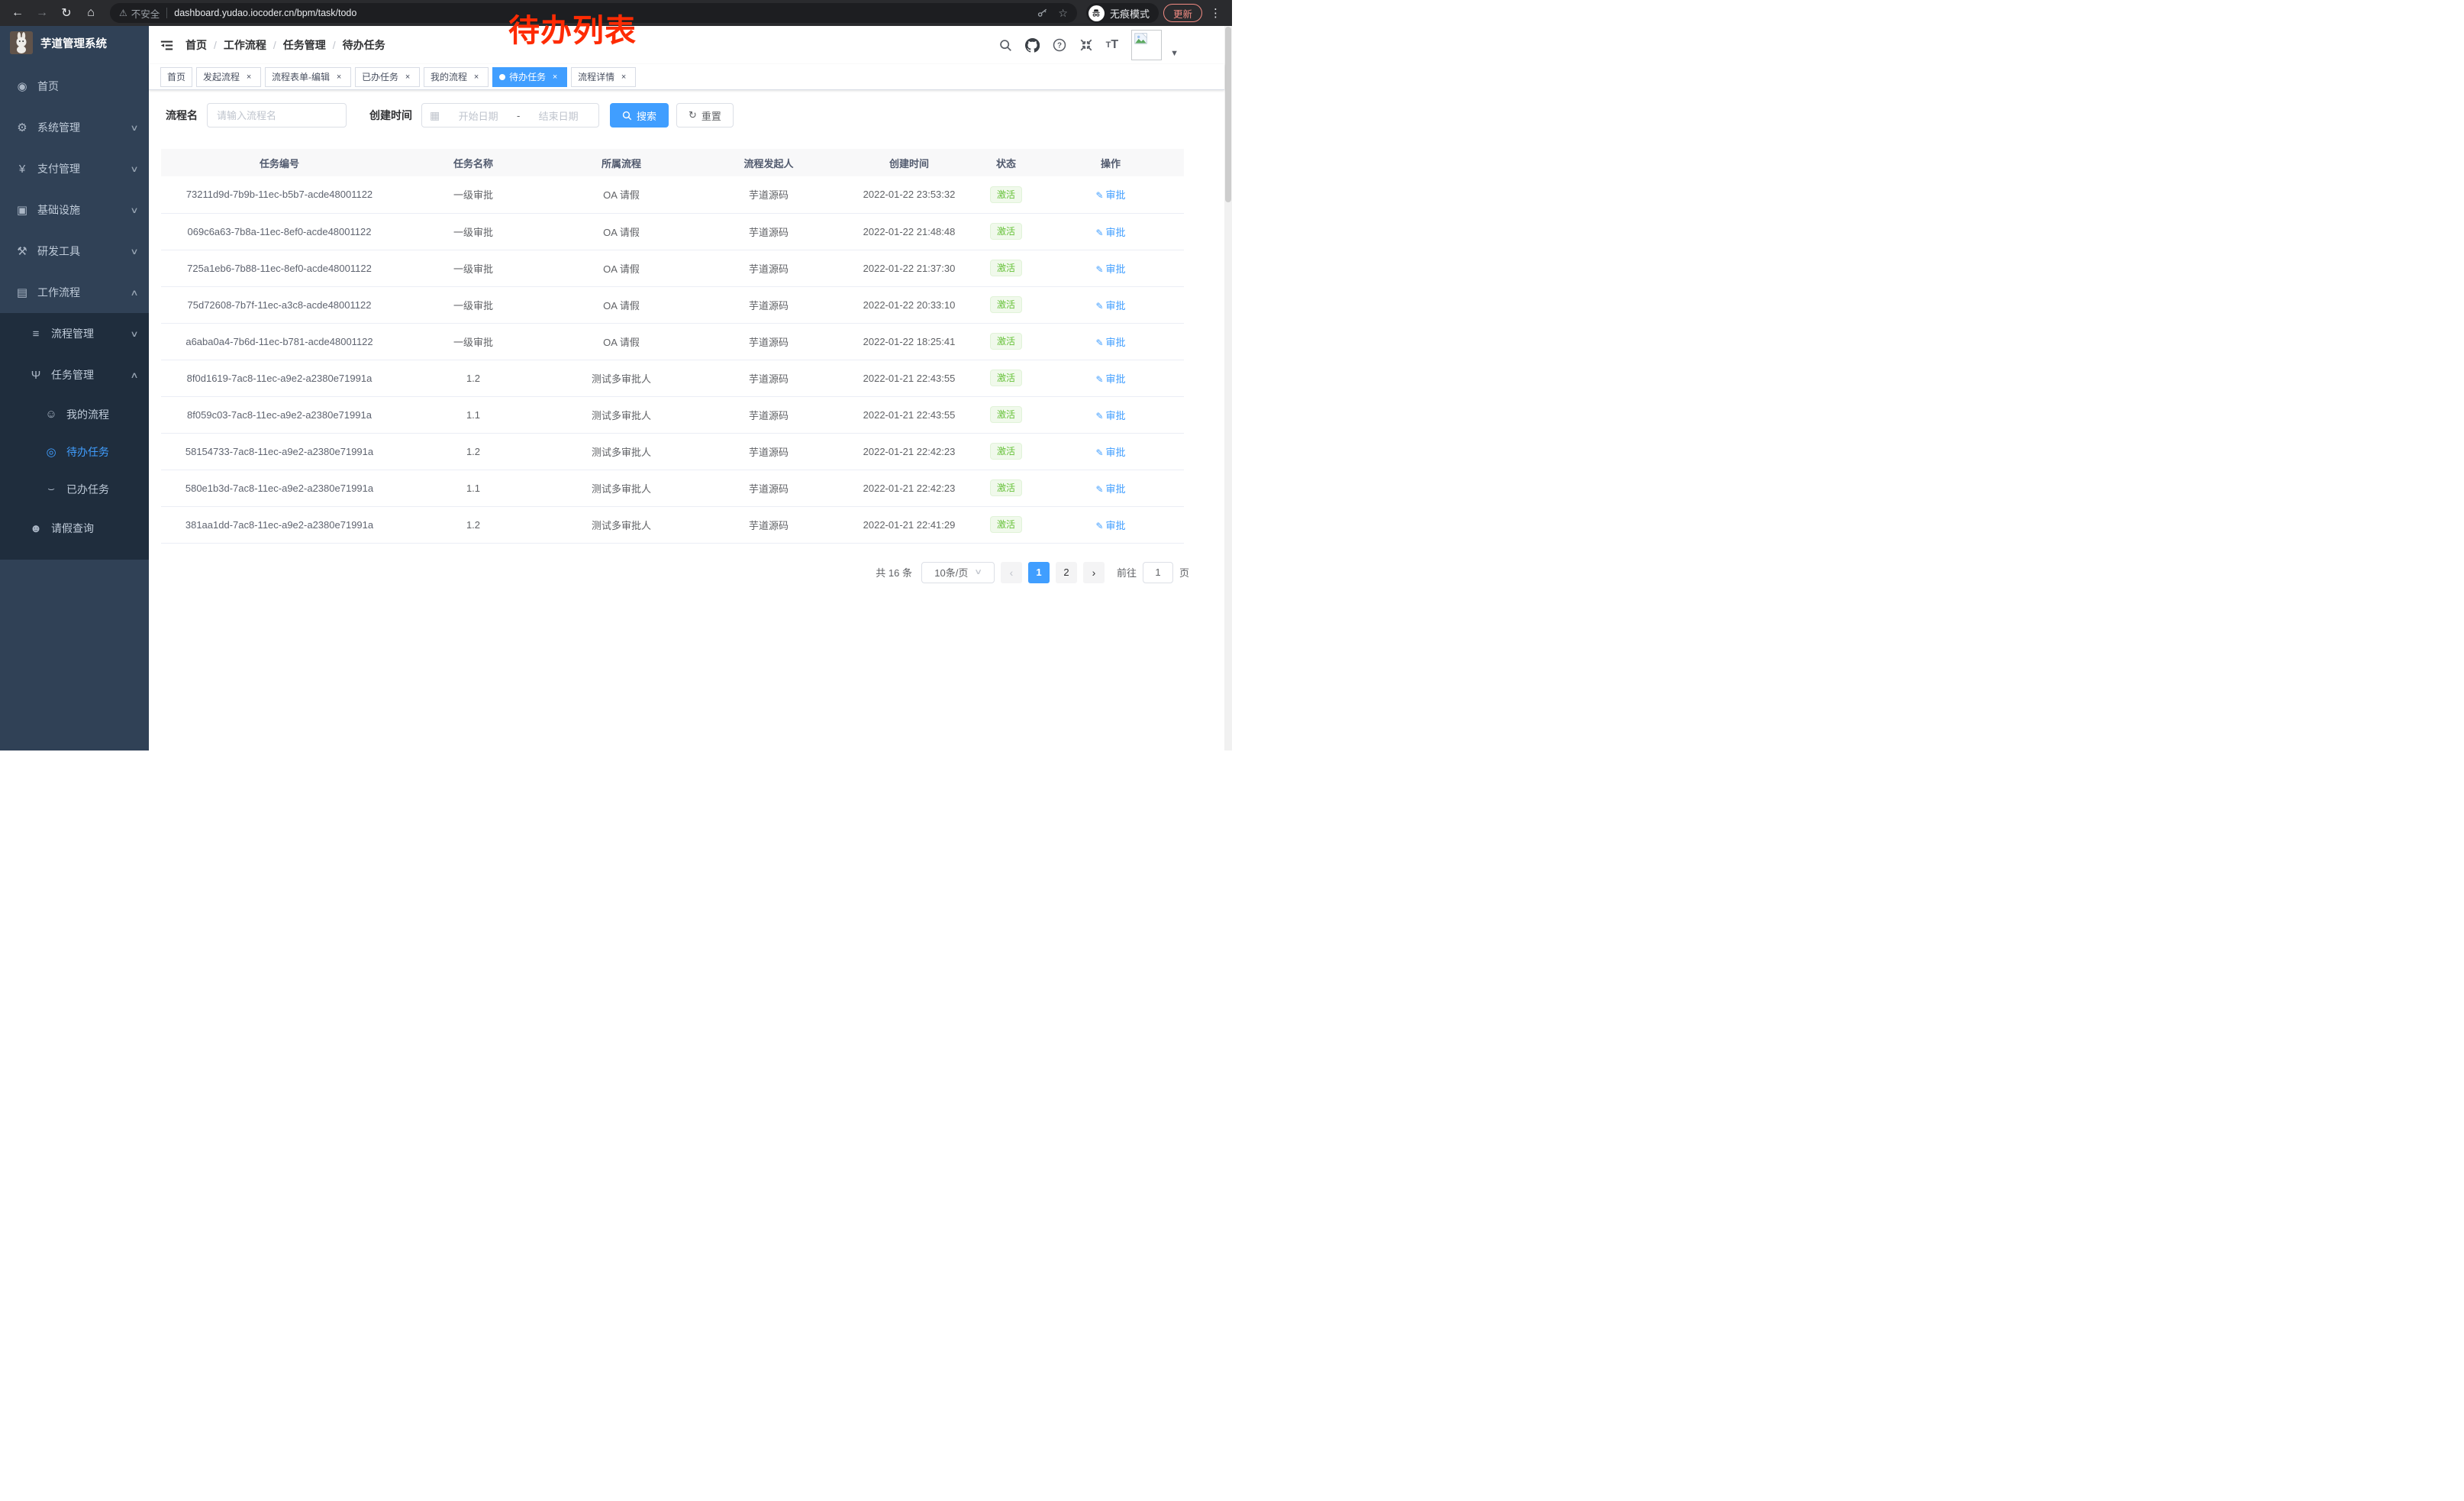 The height and width of the screenshot is (1501, 2464). What do you see at coordinates (474, 525) in the screenshot?
I see `cell-task-name: 1.2` at bounding box center [474, 525].